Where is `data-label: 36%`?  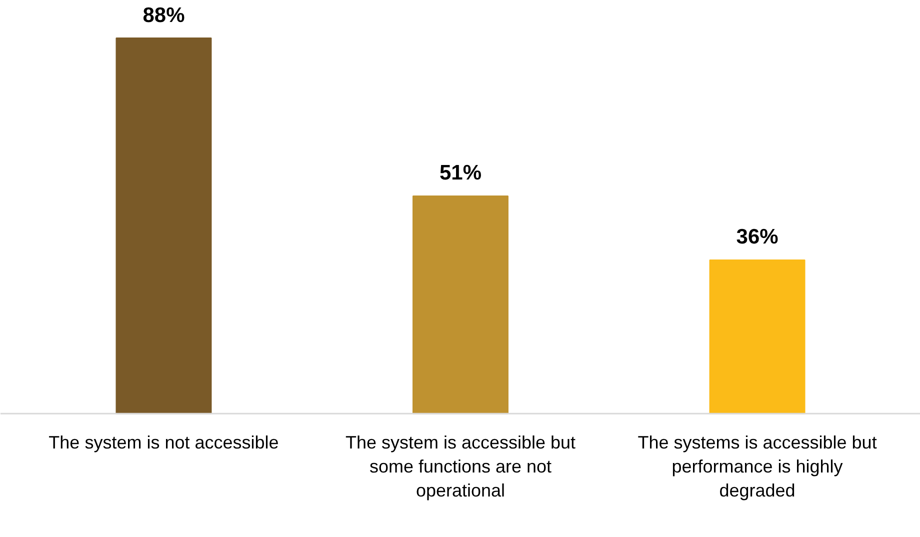
data-label: 36% is located at coordinates (757, 237).